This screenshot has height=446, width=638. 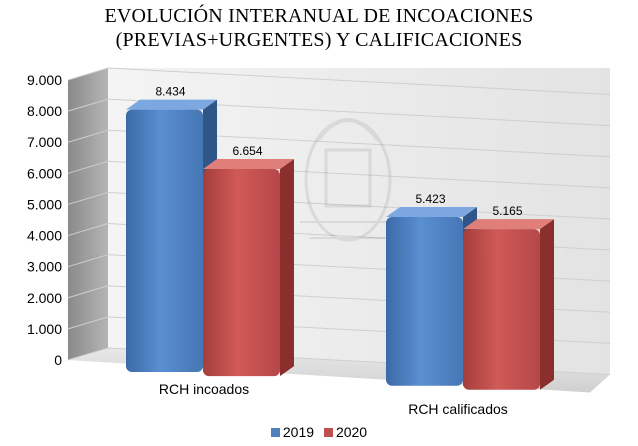 What do you see at coordinates (44, 111) in the screenshot?
I see `y-tick-label: 8.000` at bounding box center [44, 111].